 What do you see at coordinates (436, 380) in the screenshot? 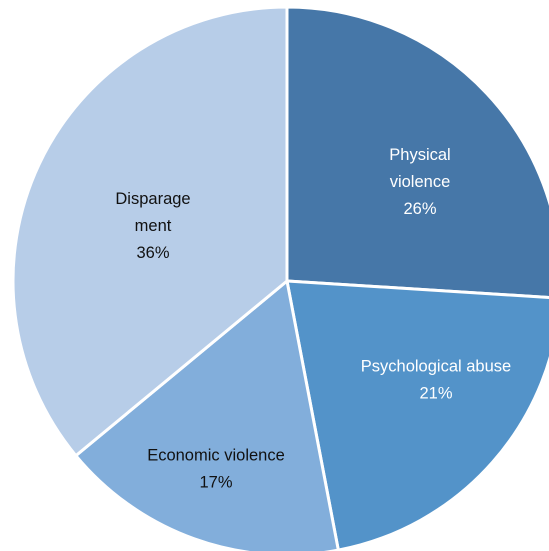
I see `pie-label-1: Psychological abuse 21%` at bounding box center [436, 380].